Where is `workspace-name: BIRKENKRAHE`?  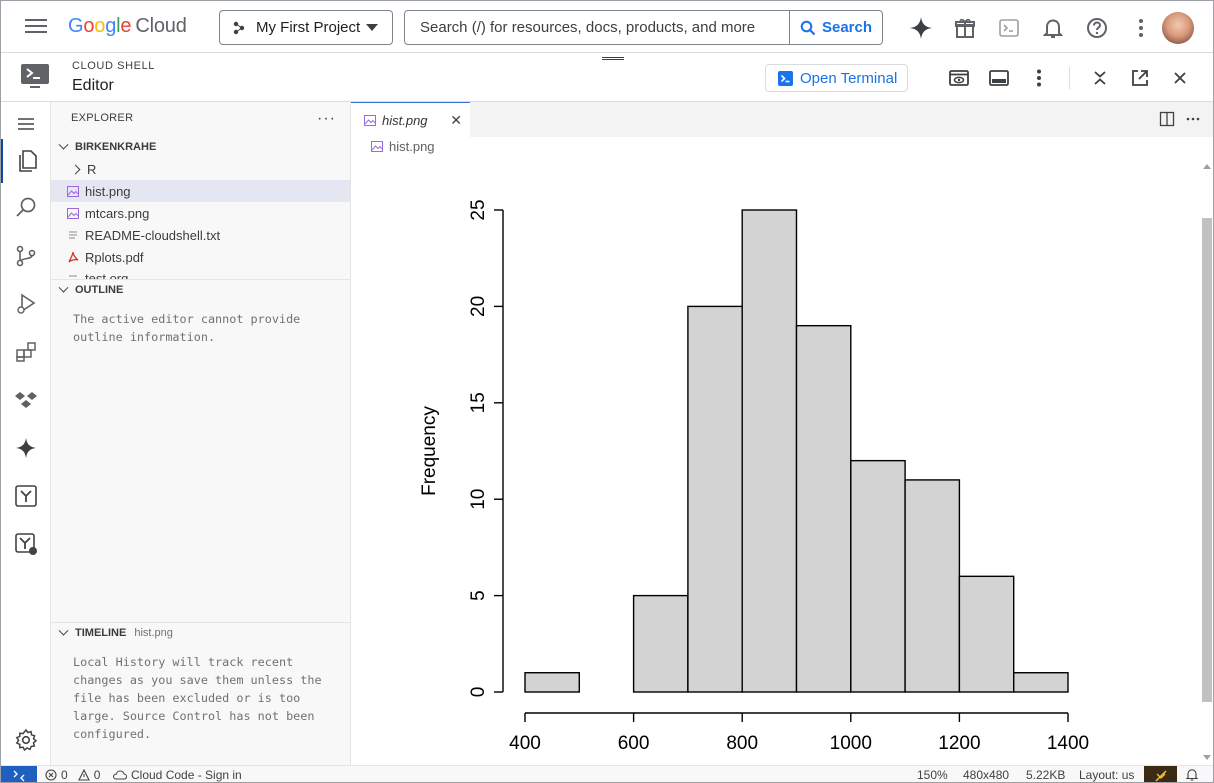
workspace-name: BIRKENKRAHE is located at coordinates (116, 147).